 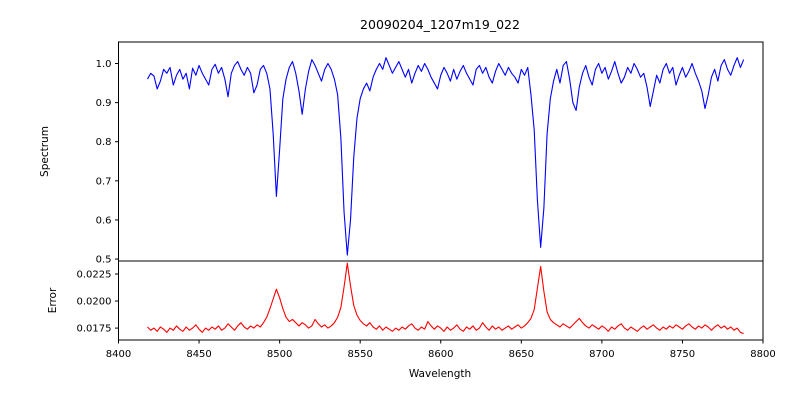 I want to click on spectrum-y-tick-label: 0.6, so click(x=104, y=220).